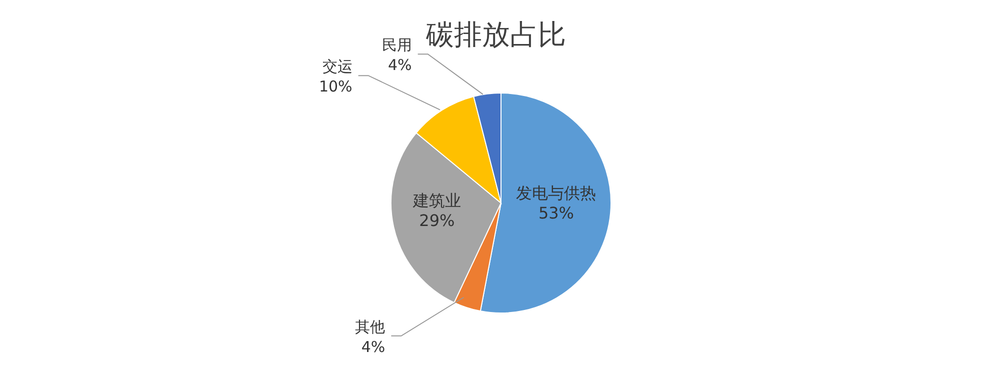 The image size is (992, 373). What do you see at coordinates (436, 200) in the screenshot?
I see `slice-label: 建筑业` at bounding box center [436, 200].